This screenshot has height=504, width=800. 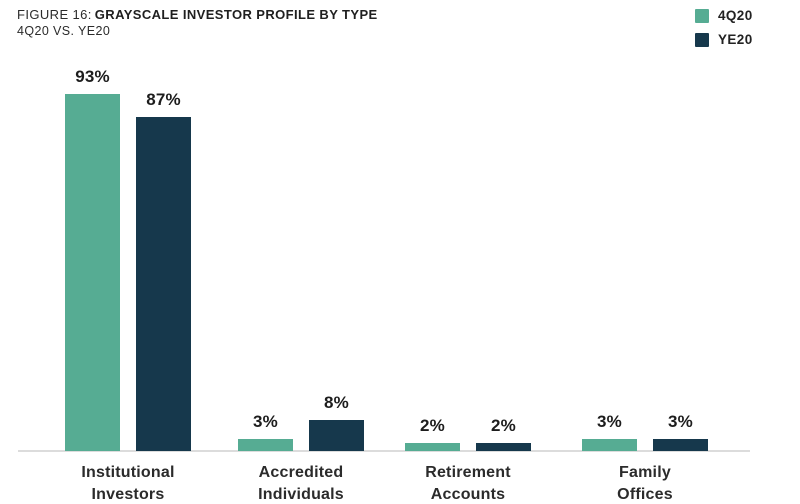 What do you see at coordinates (609, 445) in the screenshot?
I see `bar-4q20-family` at bounding box center [609, 445].